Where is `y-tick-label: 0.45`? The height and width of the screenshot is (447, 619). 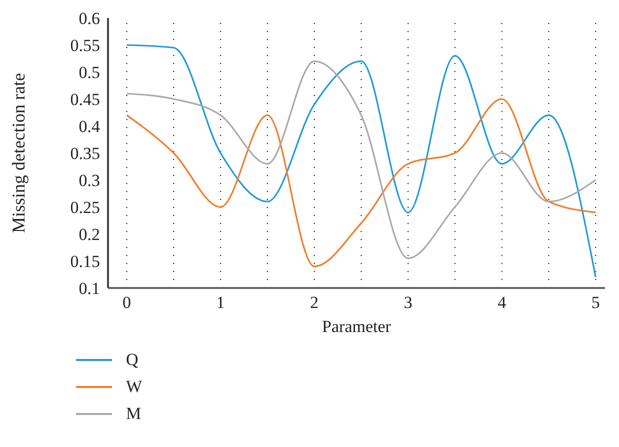
y-tick-label: 0.45 is located at coordinates (85, 100).